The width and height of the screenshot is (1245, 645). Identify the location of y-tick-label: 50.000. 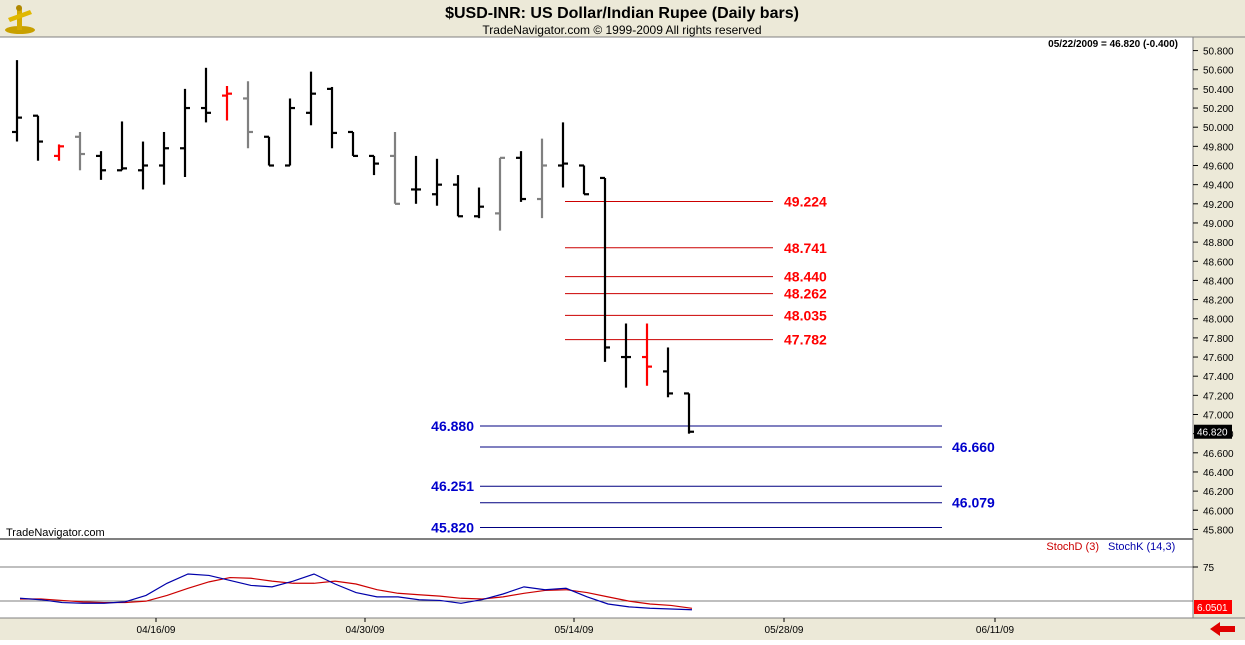
(1218, 128).